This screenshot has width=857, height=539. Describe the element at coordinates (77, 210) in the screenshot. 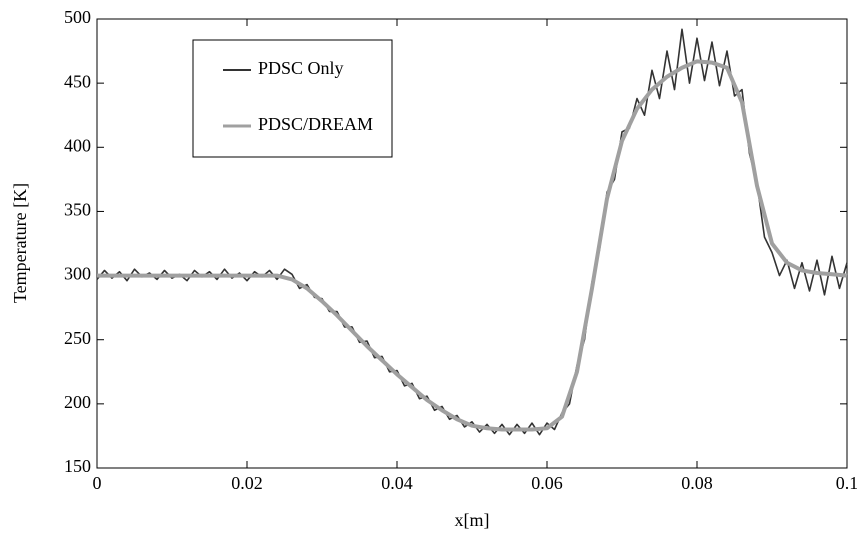

I see `y-tick-label: 350` at that location.